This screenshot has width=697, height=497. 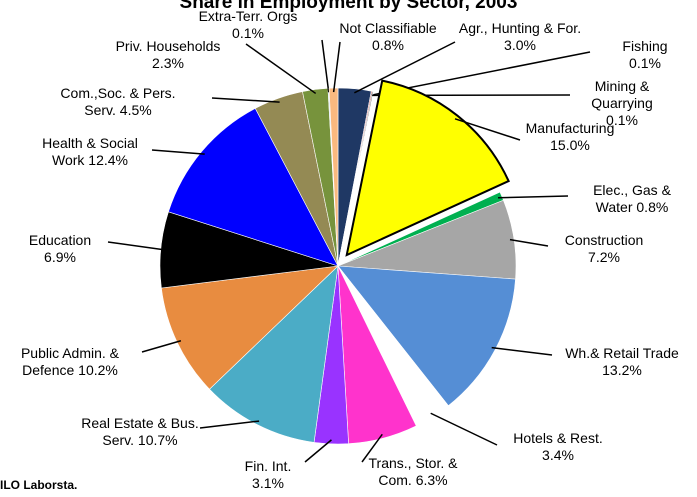 I want to click on value-label: 12.4%, so click(x=108, y=160).